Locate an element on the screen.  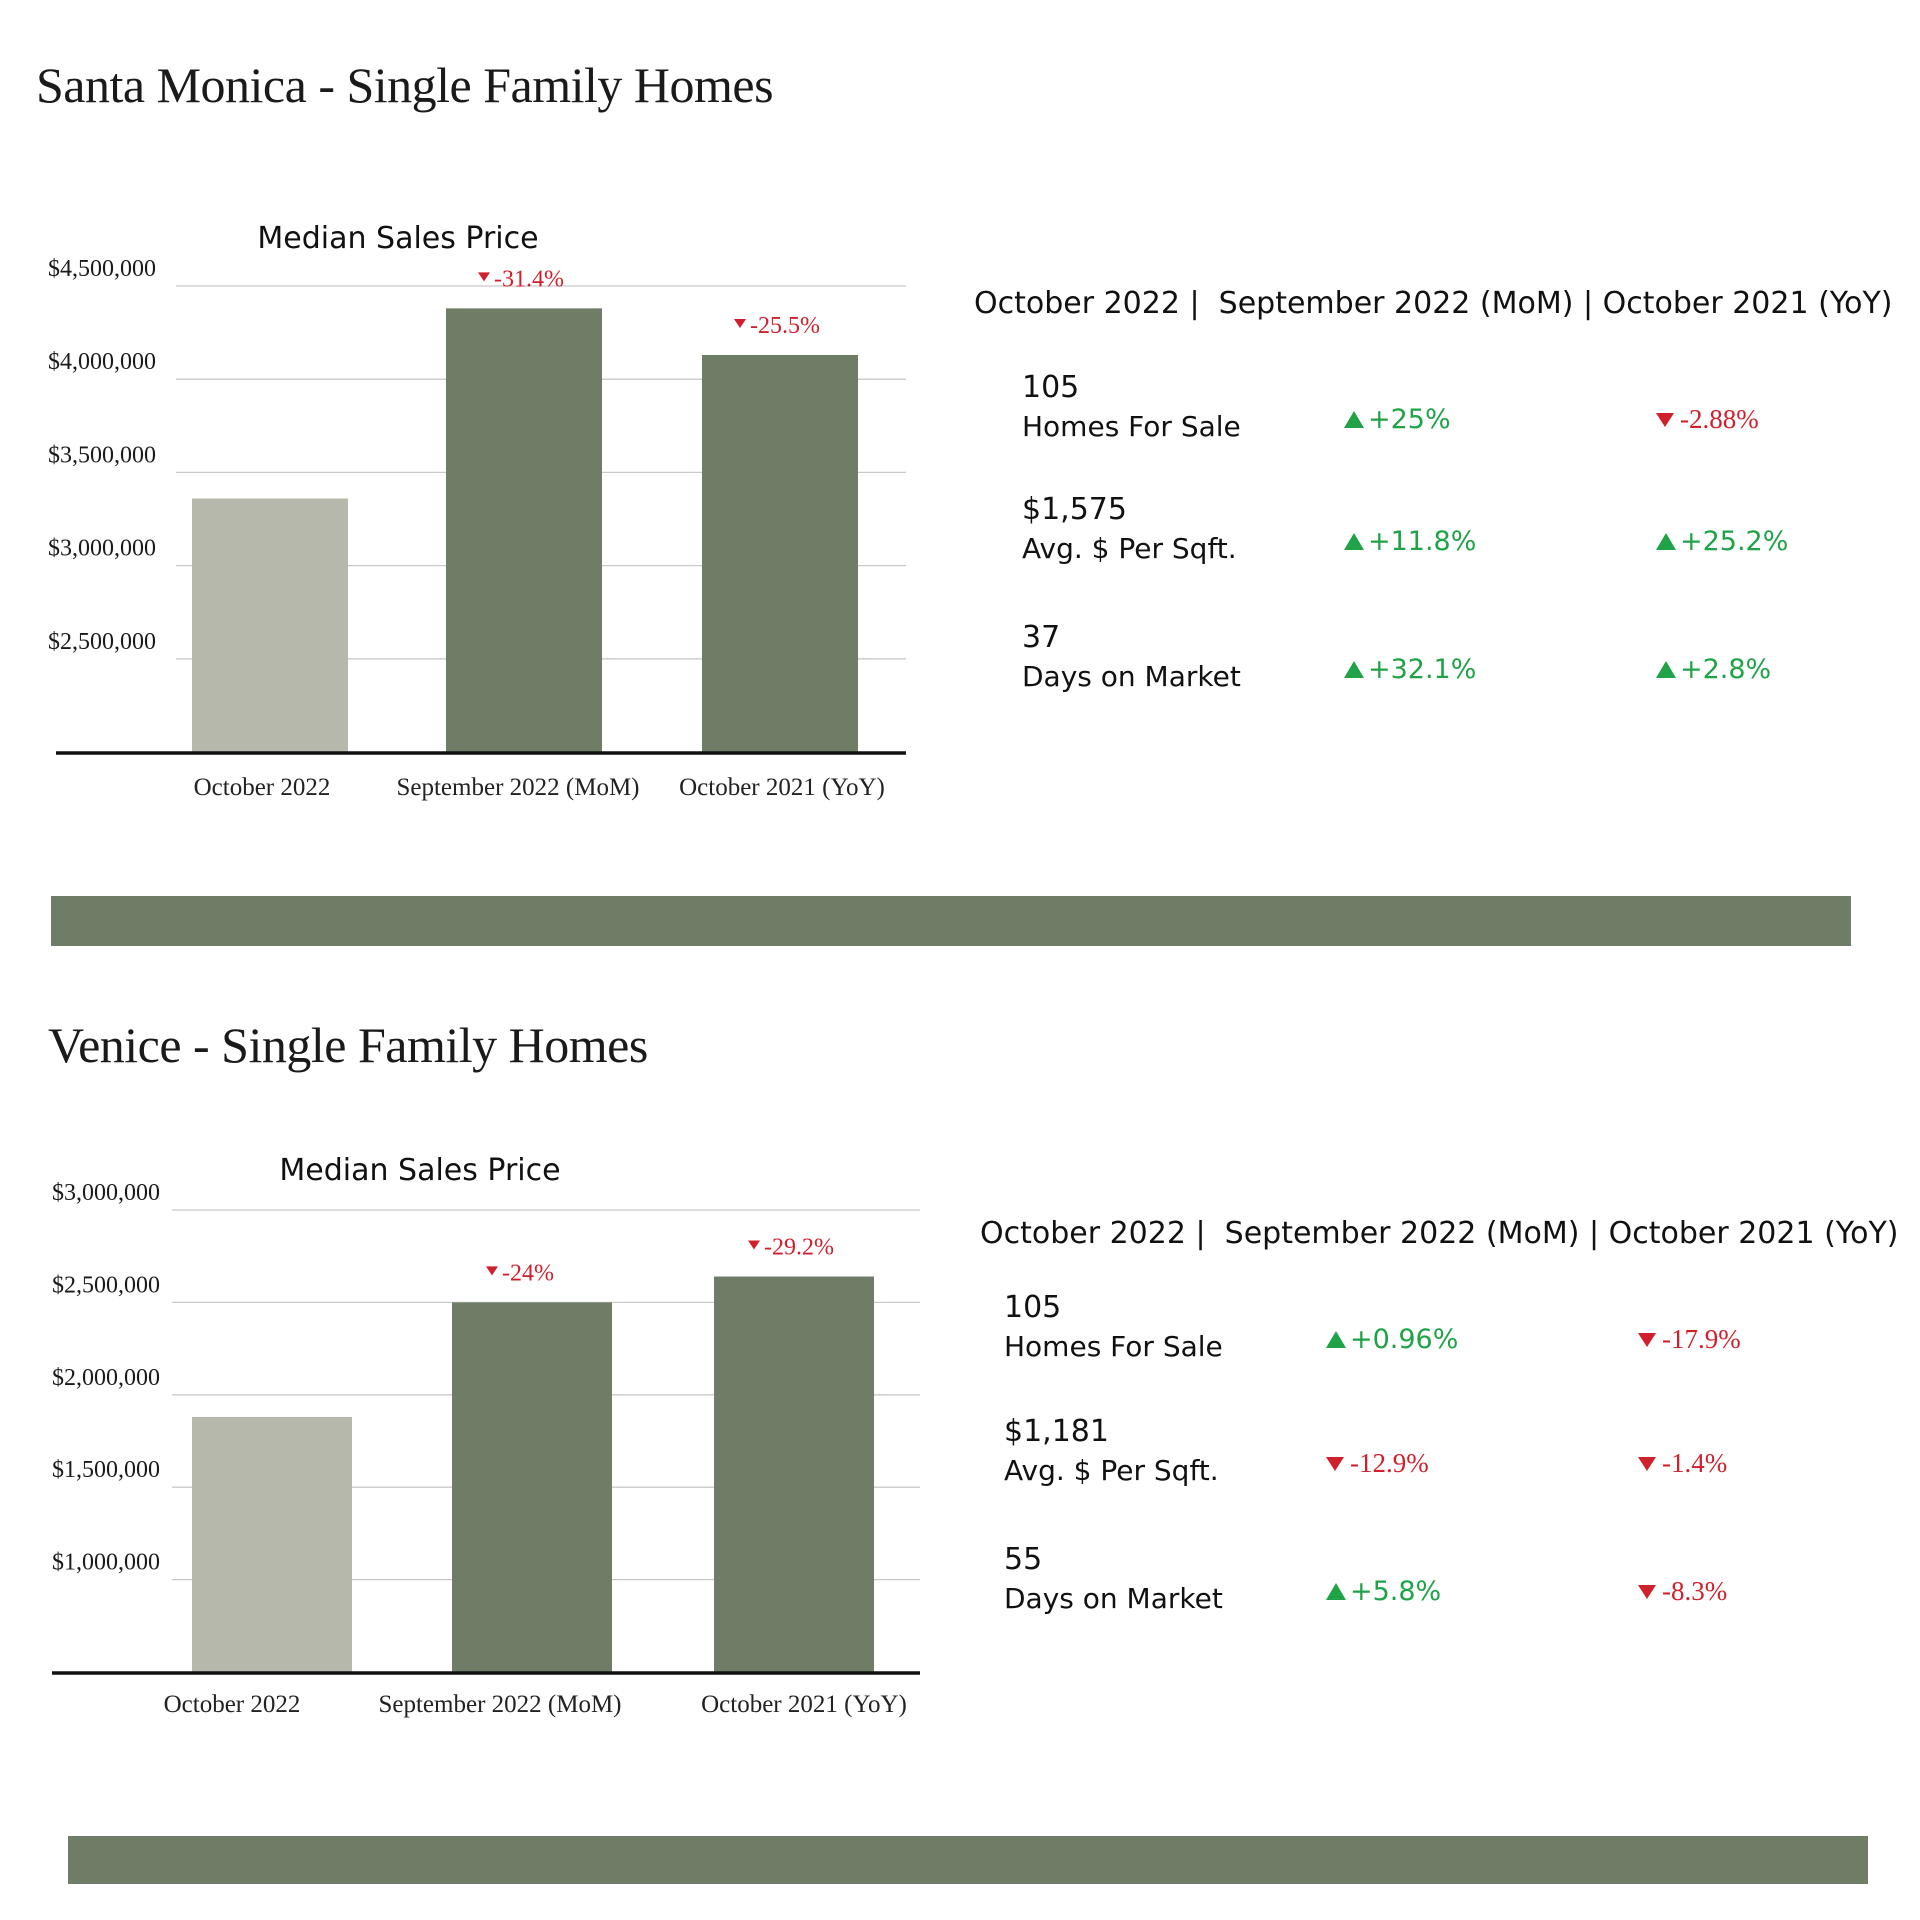
stat-row: 55 Days on Market +5.8% -8.3% is located at coordinates (1454, 1587).